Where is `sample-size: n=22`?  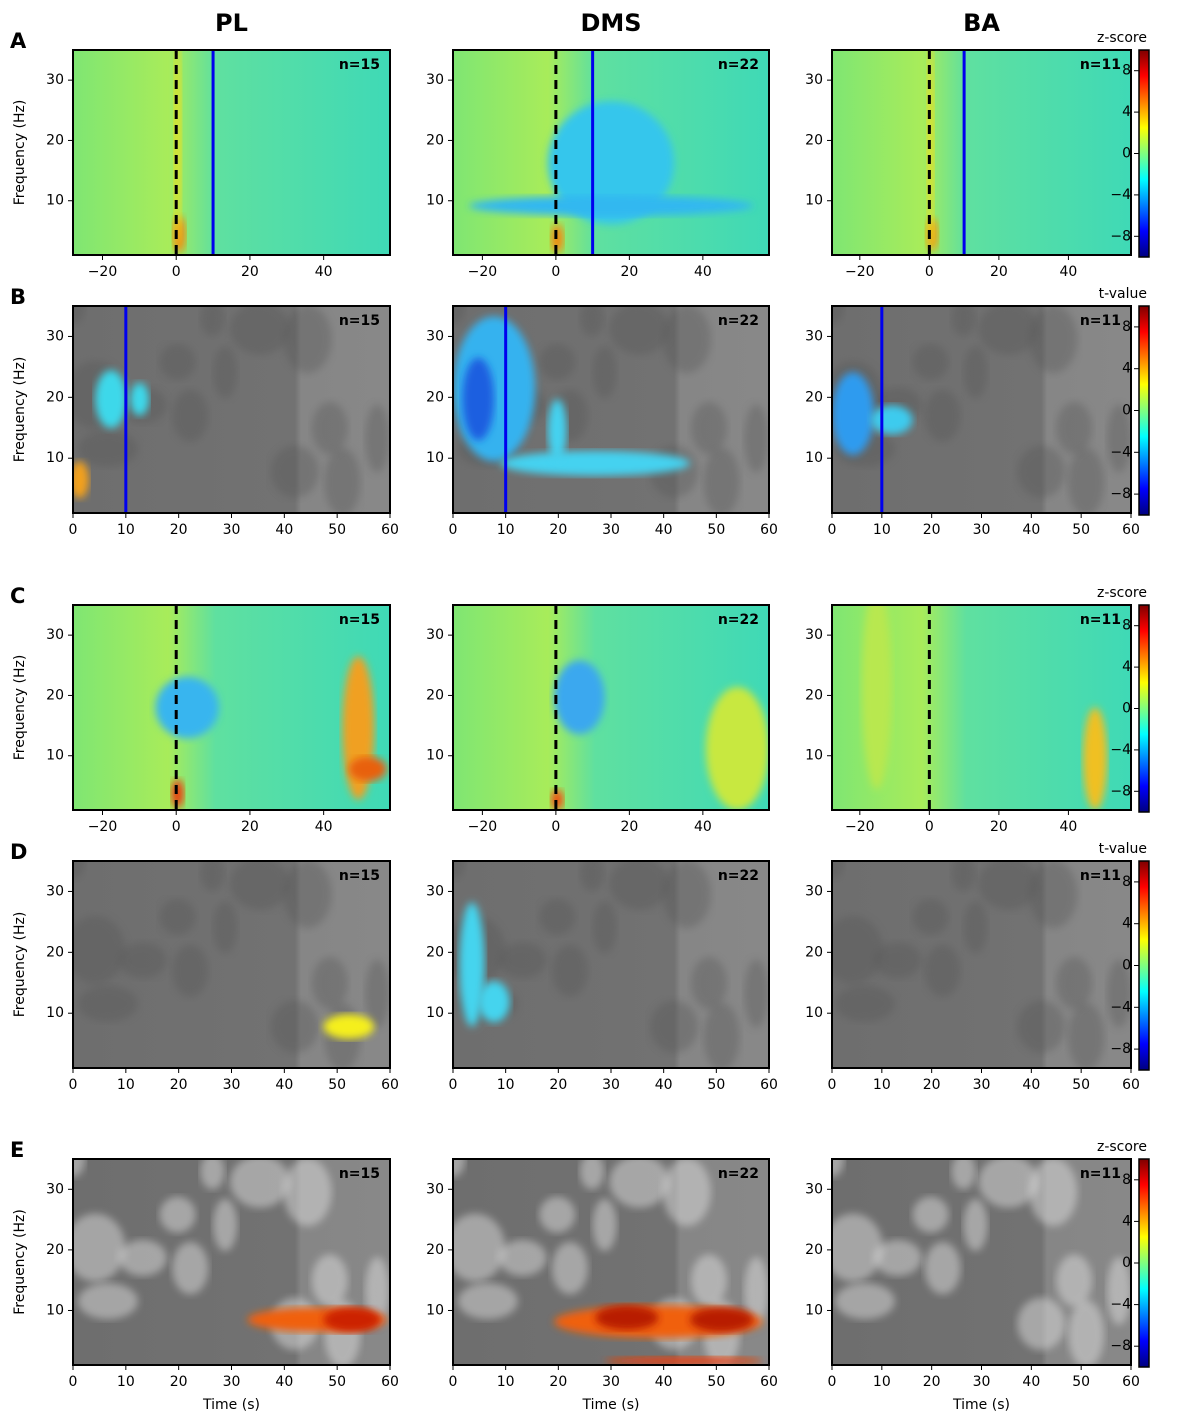 sample-size: n=22 is located at coordinates (738, 321).